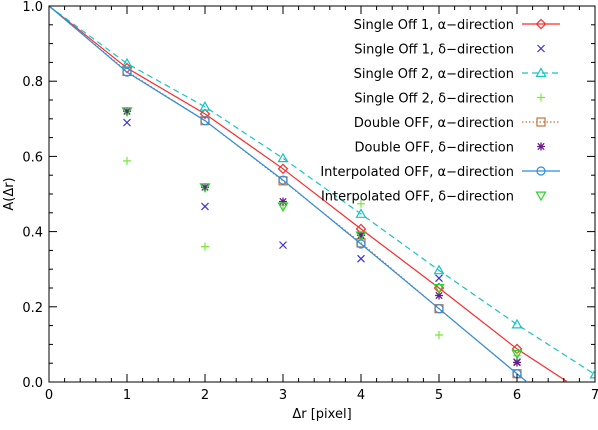 This screenshot has height=430, width=598. What do you see at coordinates (434, 123) in the screenshot?
I see `legend-label: Double OFF, α−direction` at bounding box center [434, 123].